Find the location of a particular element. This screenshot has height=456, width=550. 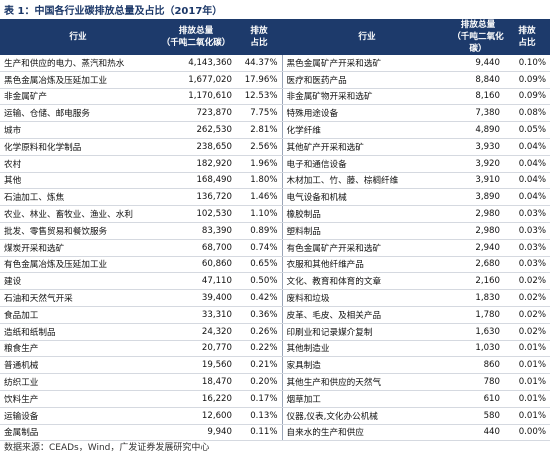

industry-cell: 有色金属矿产开采和选矿 is located at coordinates (366, 248).